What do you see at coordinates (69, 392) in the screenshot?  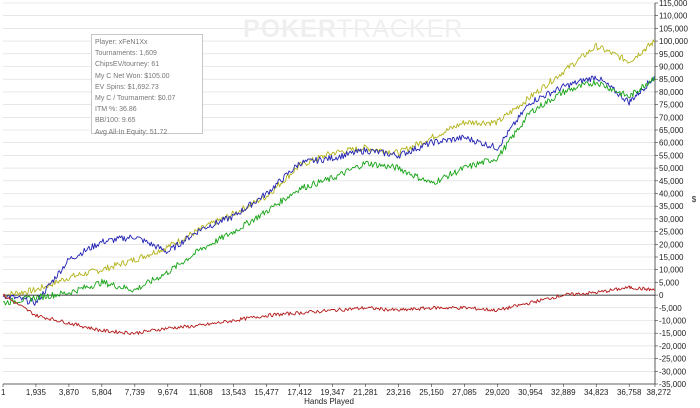 I see `x-tick-label: 3,870` at bounding box center [69, 392].